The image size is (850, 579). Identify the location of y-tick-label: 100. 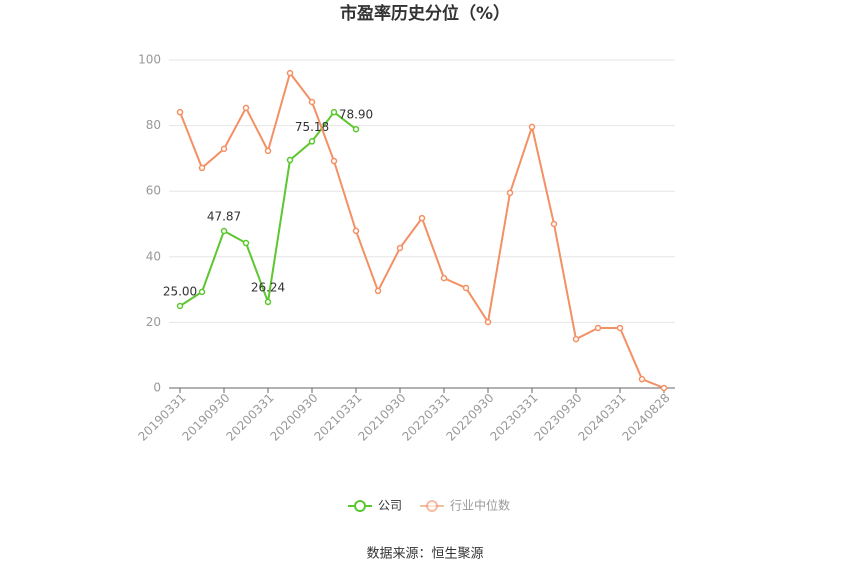
(149, 60).